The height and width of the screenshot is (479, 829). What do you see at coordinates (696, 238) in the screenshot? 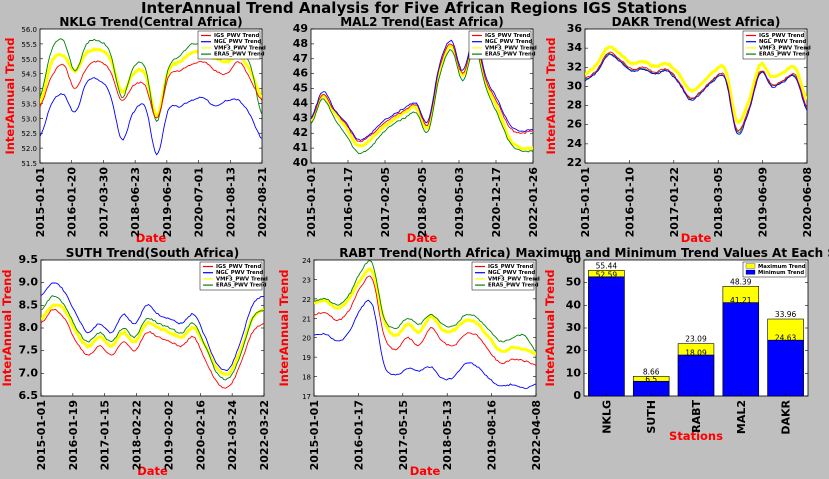
I see `x-axis-label: Date` at bounding box center [696, 238].